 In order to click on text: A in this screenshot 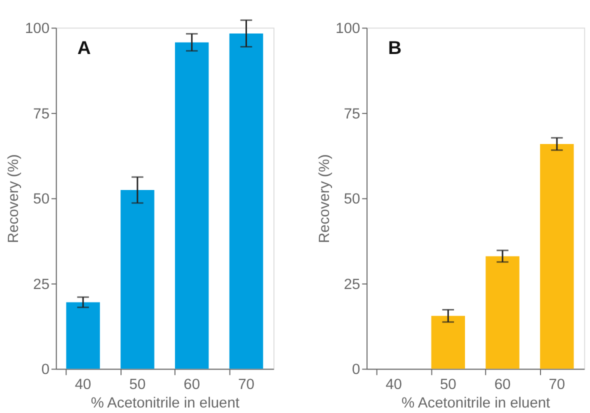, I will do `click(84, 47)`.